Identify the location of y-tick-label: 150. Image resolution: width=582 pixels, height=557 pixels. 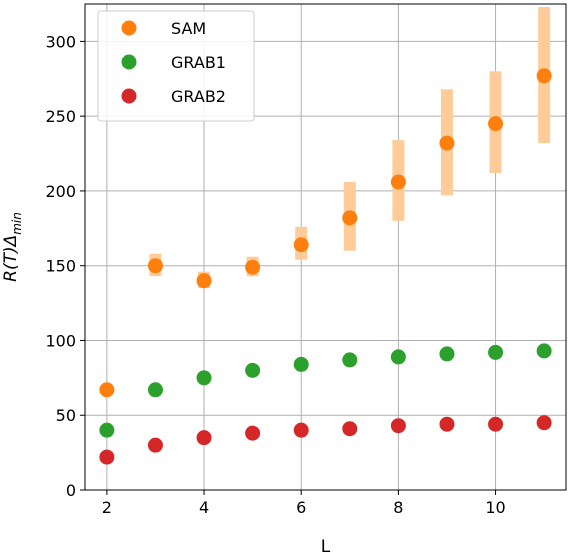
(60, 266).